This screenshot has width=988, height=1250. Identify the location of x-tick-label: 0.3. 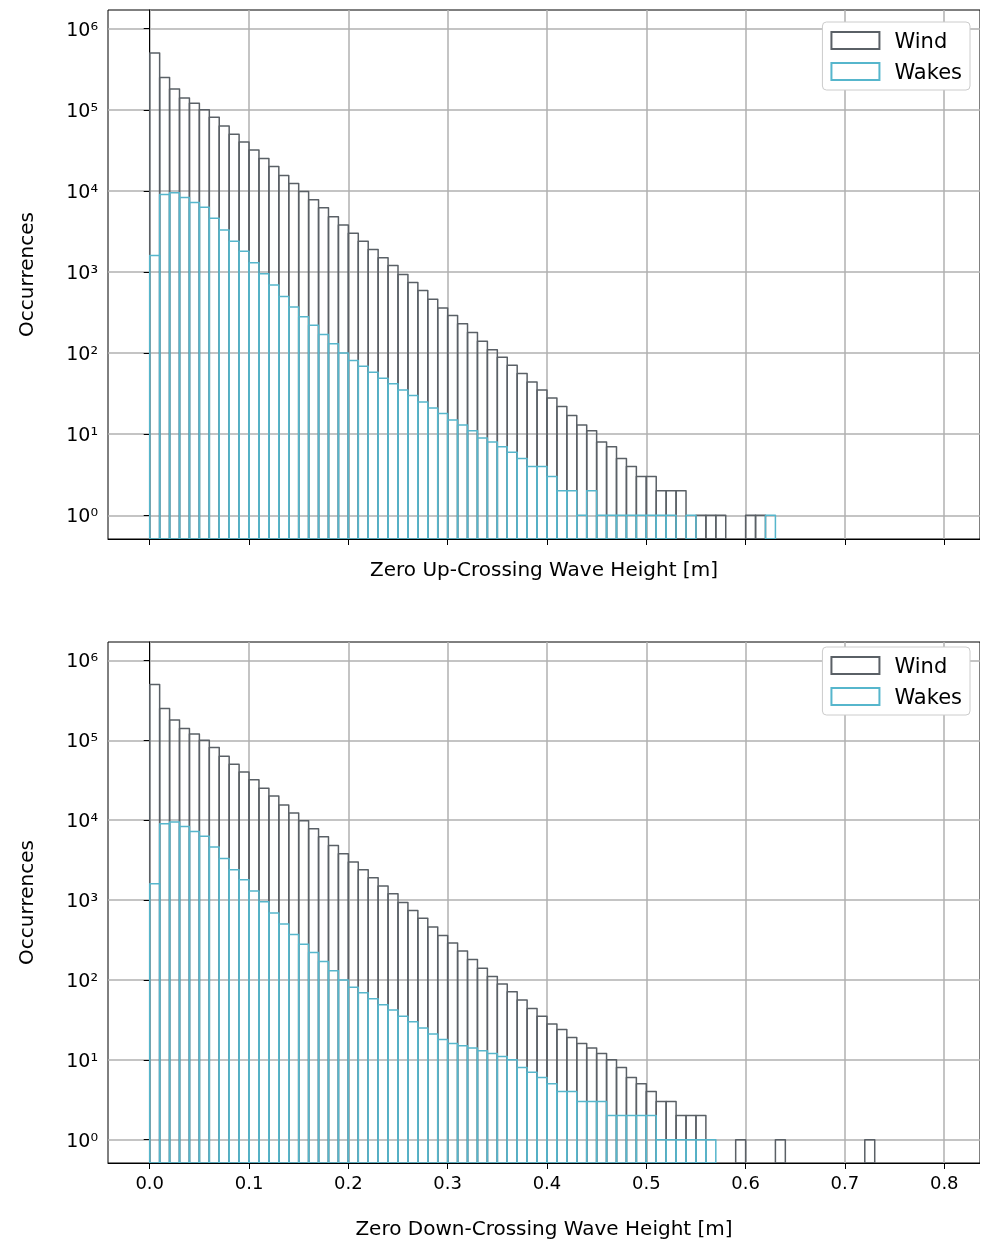
(447, 1182).